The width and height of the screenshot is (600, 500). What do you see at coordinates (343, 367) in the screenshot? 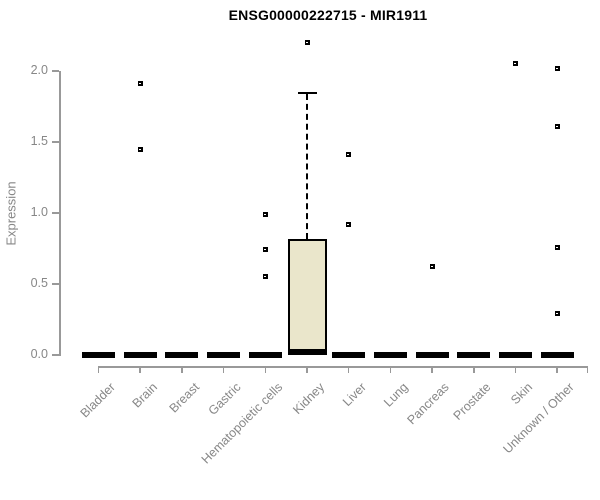
I see `x-axis-line` at bounding box center [343, 367].